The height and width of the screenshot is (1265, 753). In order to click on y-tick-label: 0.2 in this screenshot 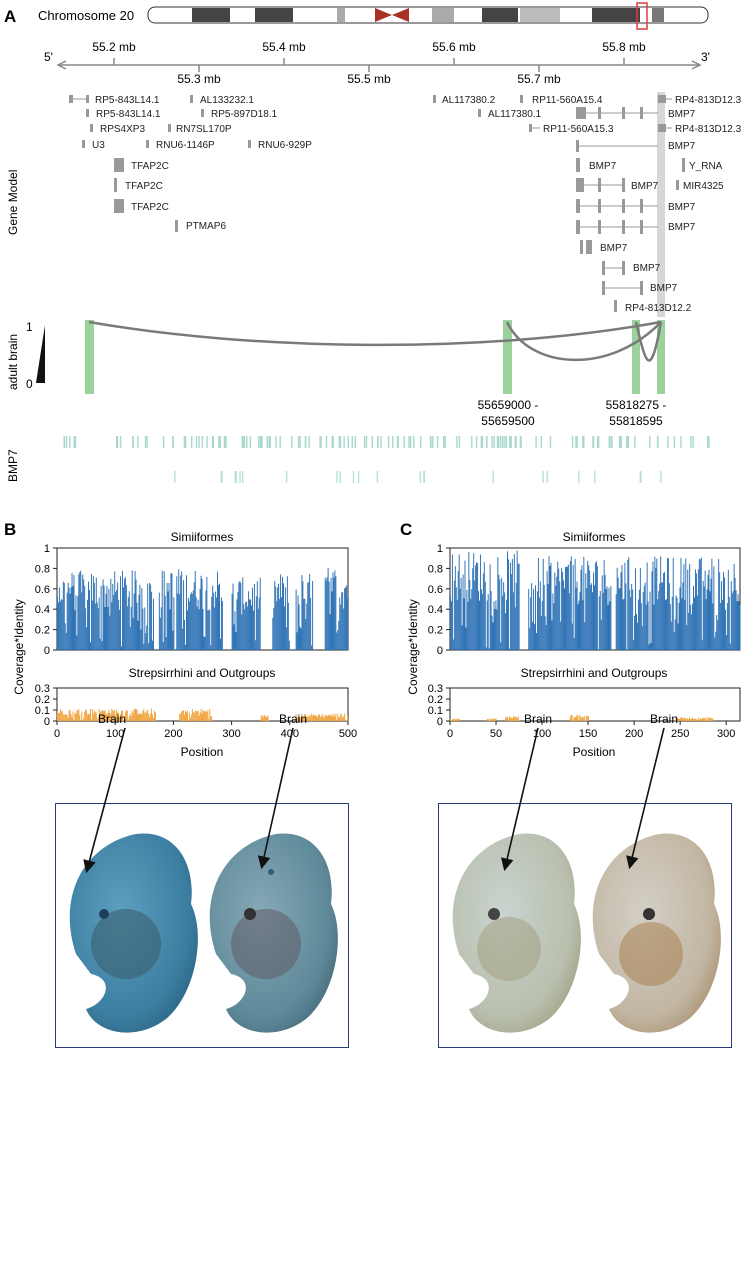, I will do `click(435, 700)`.